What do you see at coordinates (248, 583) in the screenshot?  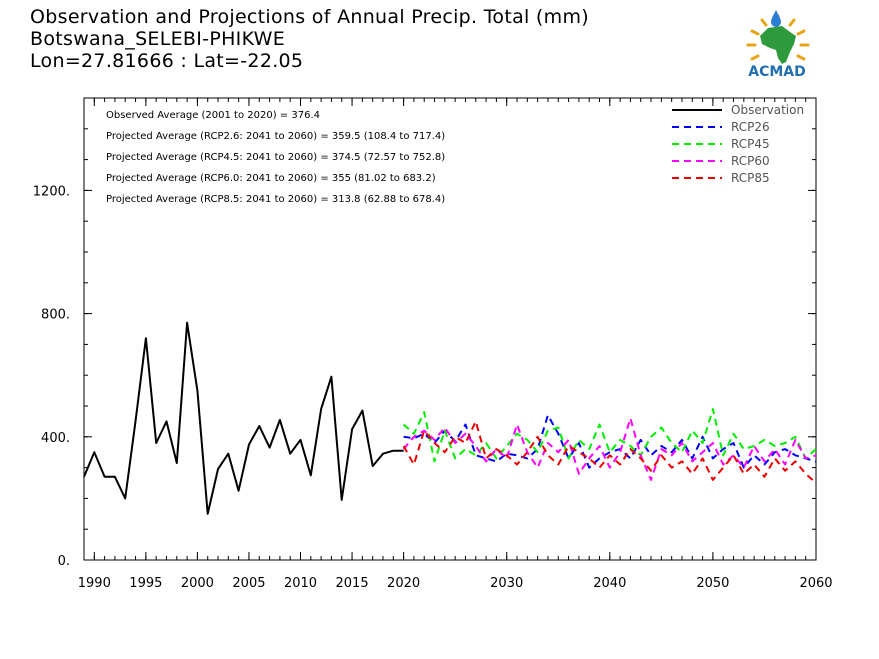 I see `x-tick-label: 2005` at bounding box center [248, 583].